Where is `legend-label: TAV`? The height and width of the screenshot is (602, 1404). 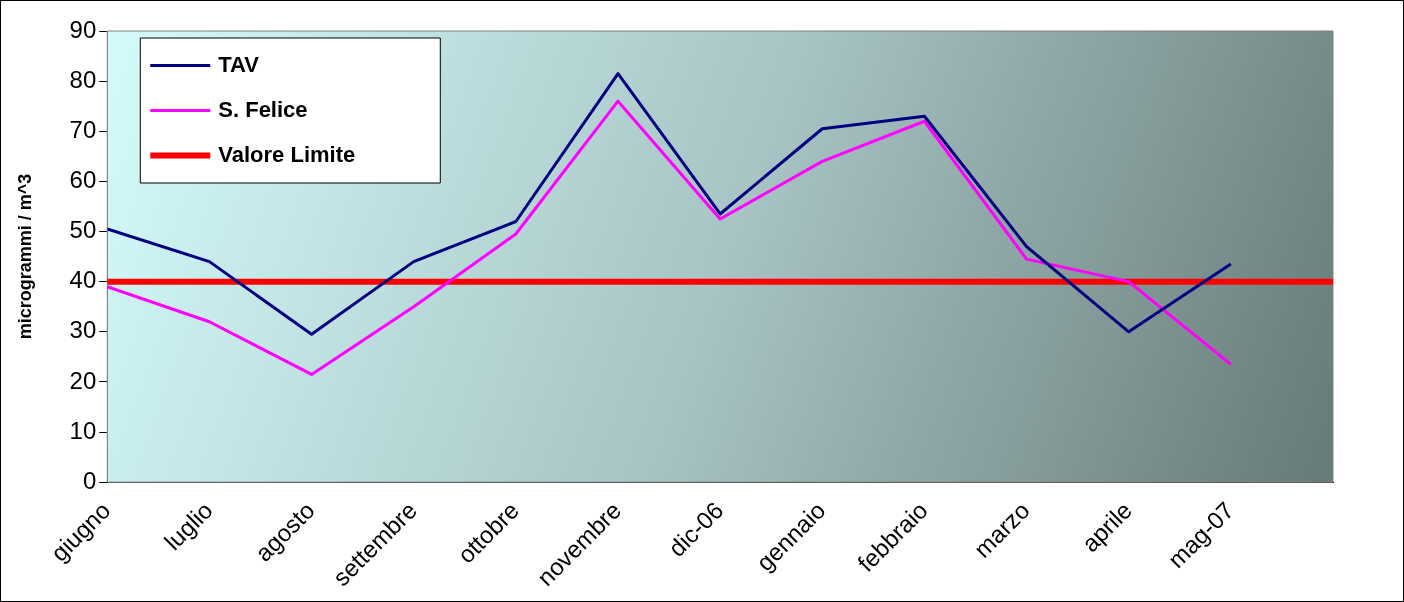 legend-label: TAV is located at coordinates (239, 64).